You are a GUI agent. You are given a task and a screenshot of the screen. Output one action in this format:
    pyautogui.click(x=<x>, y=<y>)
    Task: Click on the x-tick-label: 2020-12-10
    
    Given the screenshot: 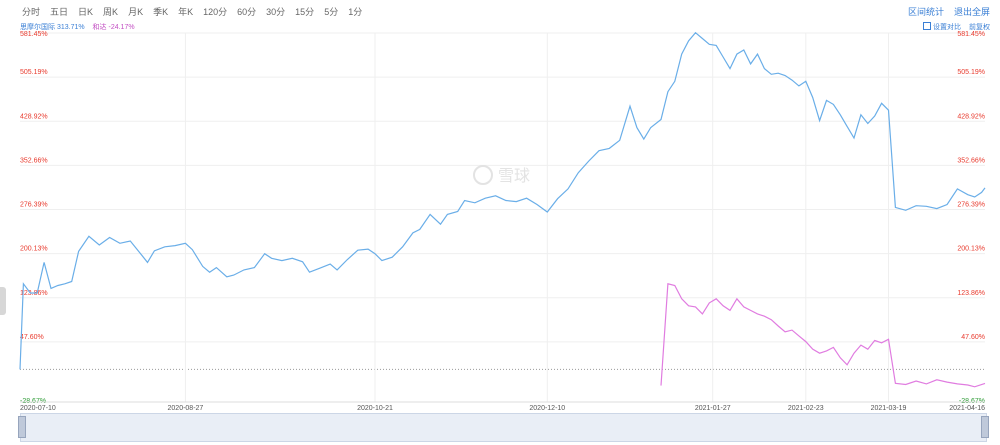 What is the action you would take?
    pyautogui.click(x=547, y=408)
    